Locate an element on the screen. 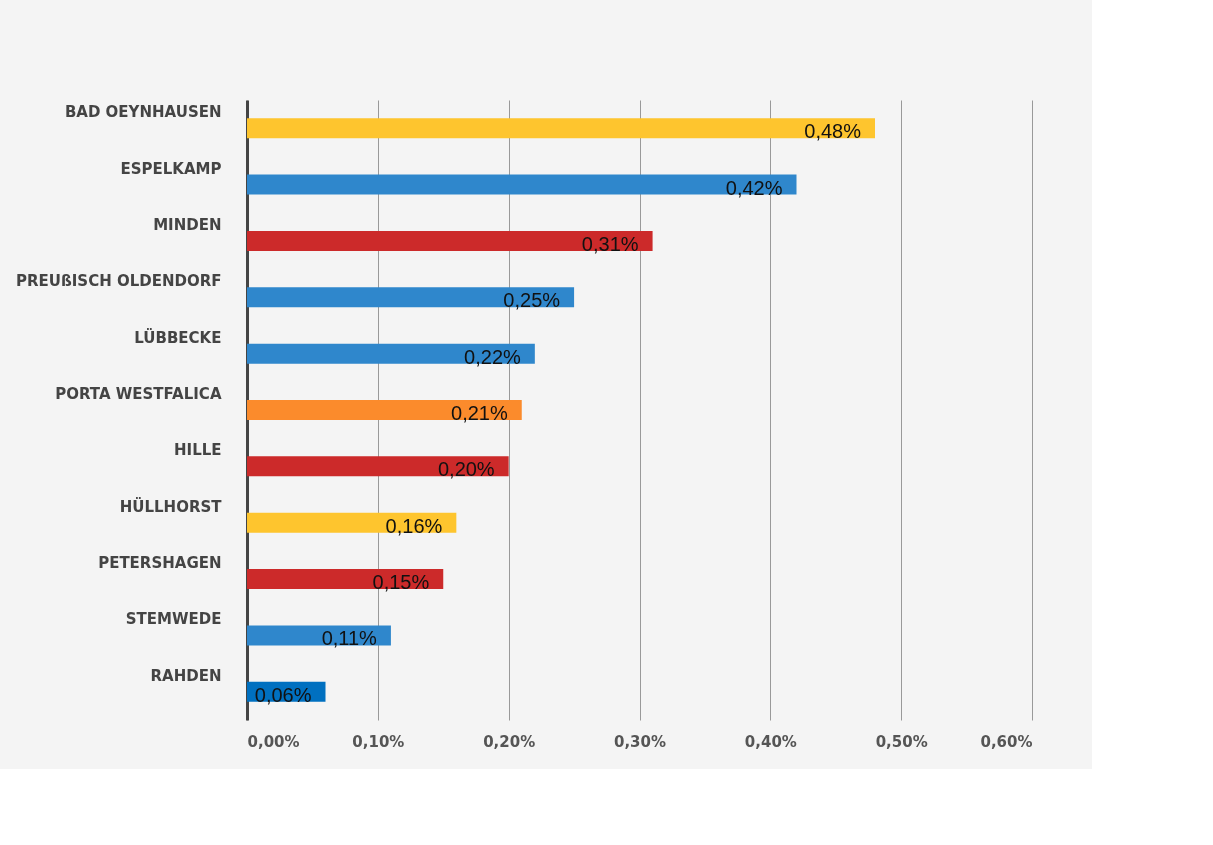 This screenshot has width=1213, height=845. x-tick-label: 0,10% is located at coordinates (378, 741).